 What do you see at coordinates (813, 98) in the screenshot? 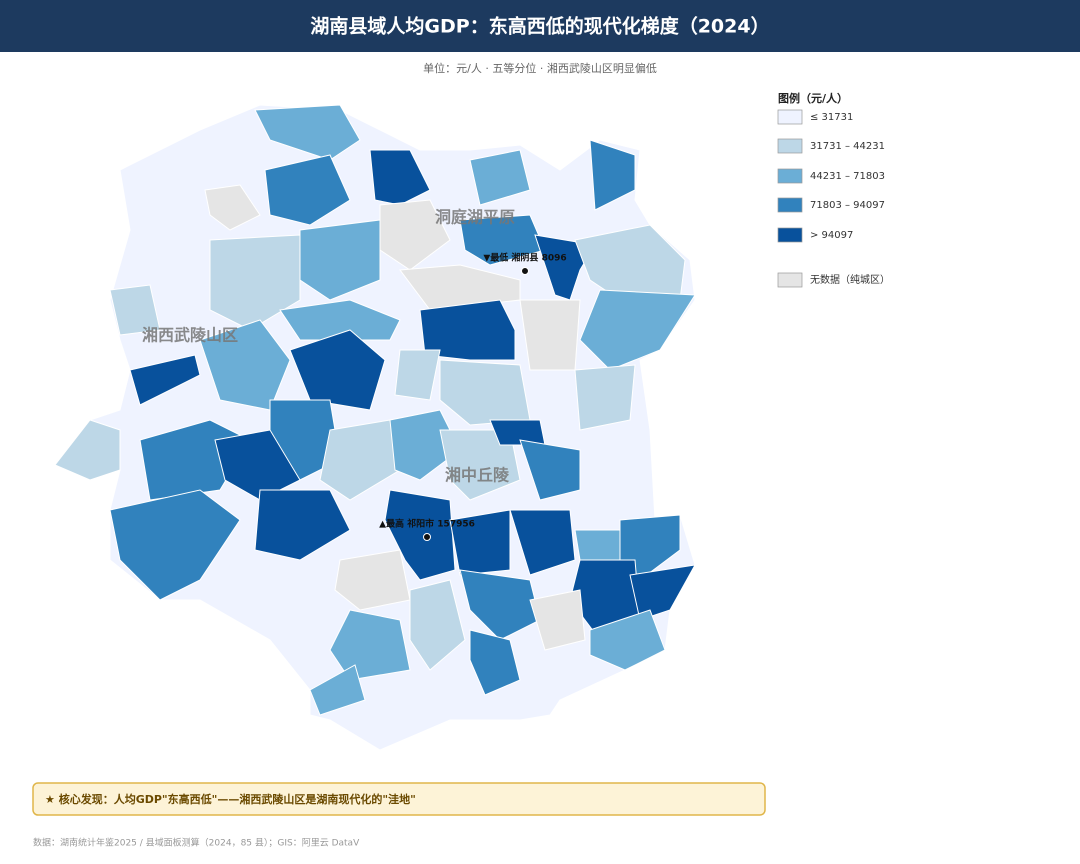
I see `legend-title: 图例（元/人）` at bounding box center [813, 98].